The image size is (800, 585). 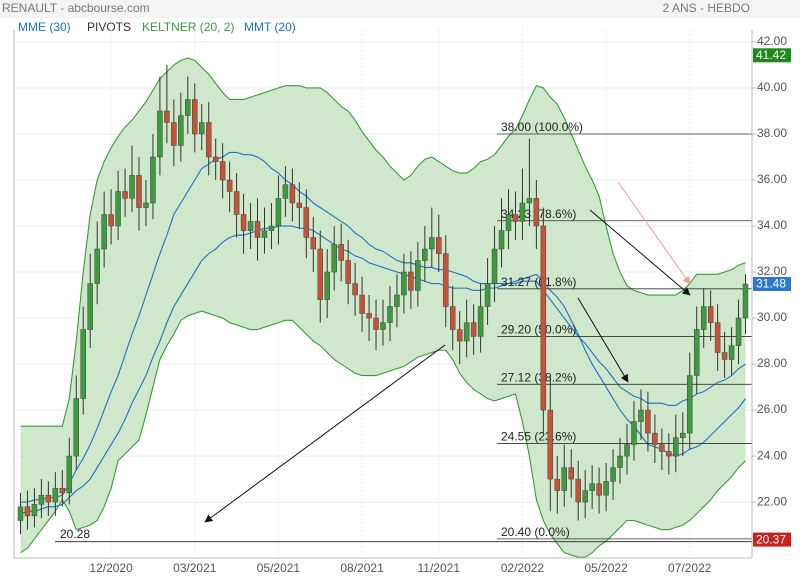 What do you see at coordinates (772, 409) in the screenshot?
I see `y-tick-label: 26.00` at bounding box center [772, 409].